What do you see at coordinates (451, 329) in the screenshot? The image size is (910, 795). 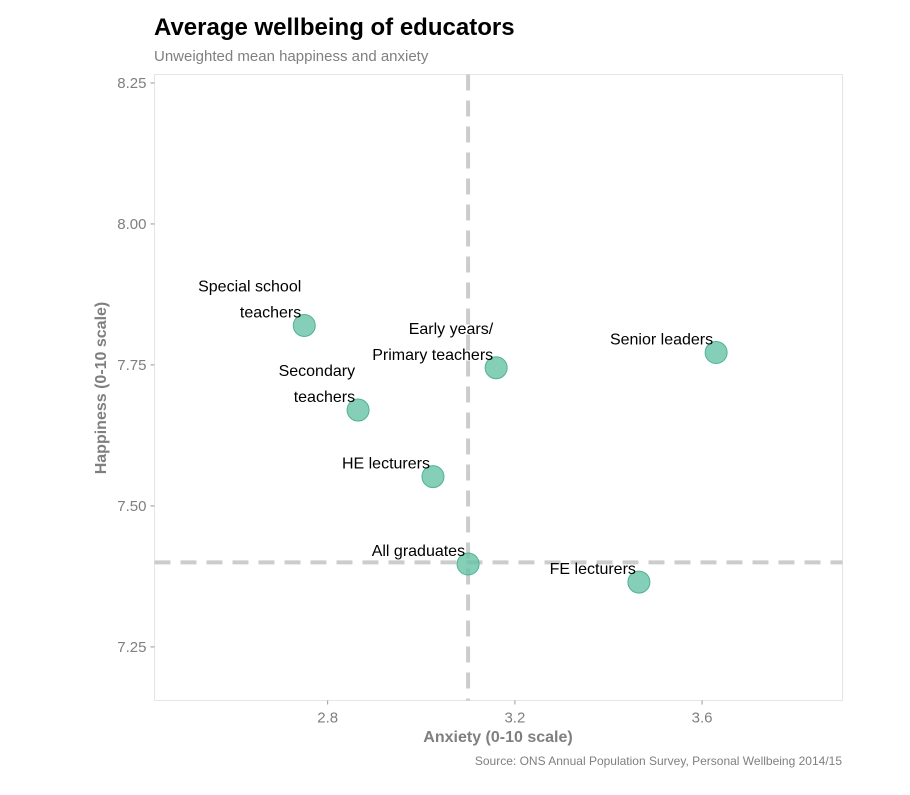 I see `point-label: Early years/` at bounding box center [451, 329].